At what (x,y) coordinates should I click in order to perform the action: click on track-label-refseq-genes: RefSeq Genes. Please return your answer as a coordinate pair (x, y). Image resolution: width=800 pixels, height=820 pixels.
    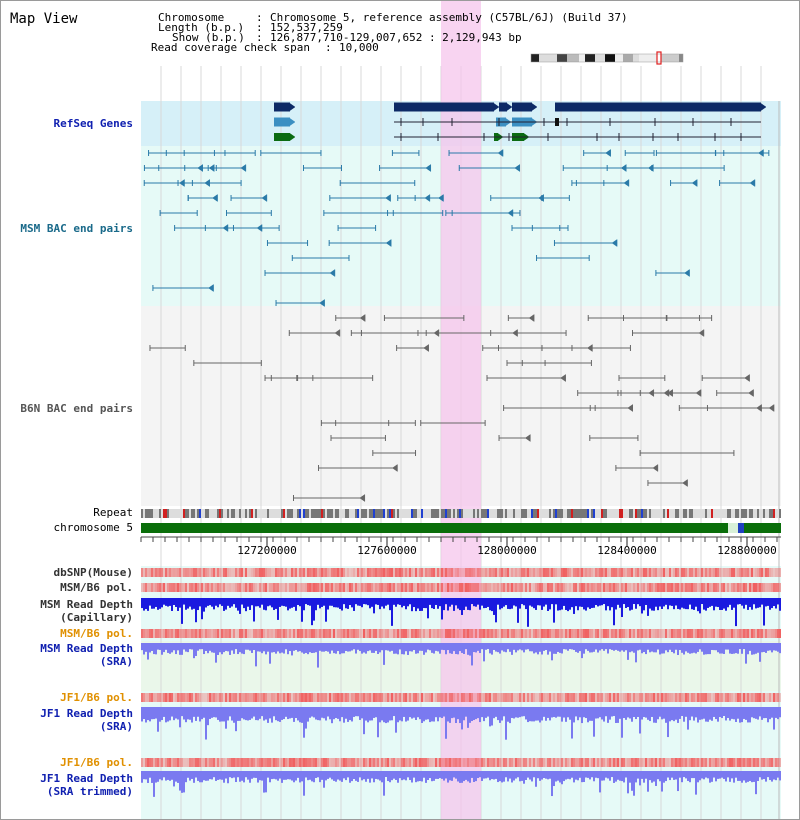
    Looking at the image, I should click on (93, 123).